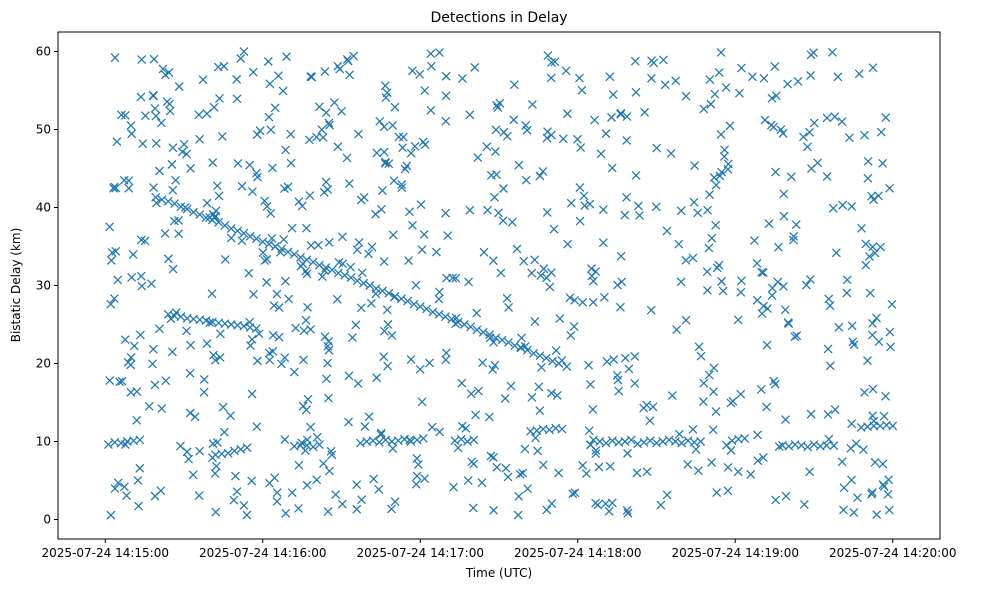 This screenshot has height=590, width=985. Describe the element at coordinates (43, 208) in the screenshot. I see `y-tick-label: 40` at that location.